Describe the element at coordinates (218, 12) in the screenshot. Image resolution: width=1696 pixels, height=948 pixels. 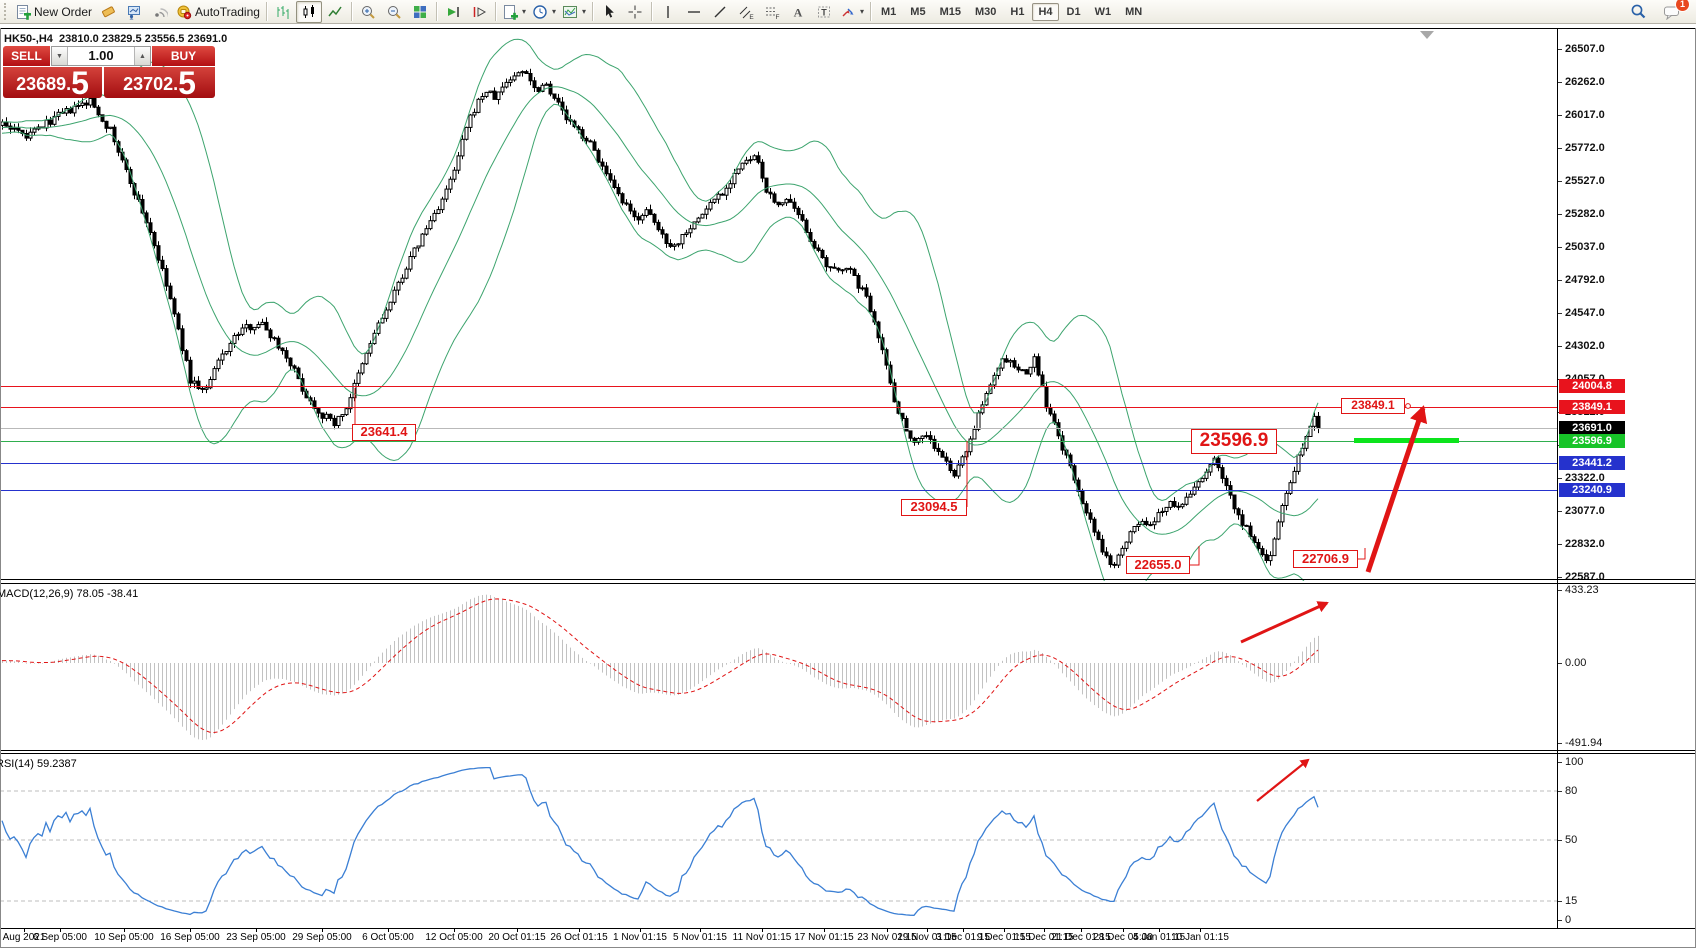
I see `autotrading-button: AutoTrading` at that location.